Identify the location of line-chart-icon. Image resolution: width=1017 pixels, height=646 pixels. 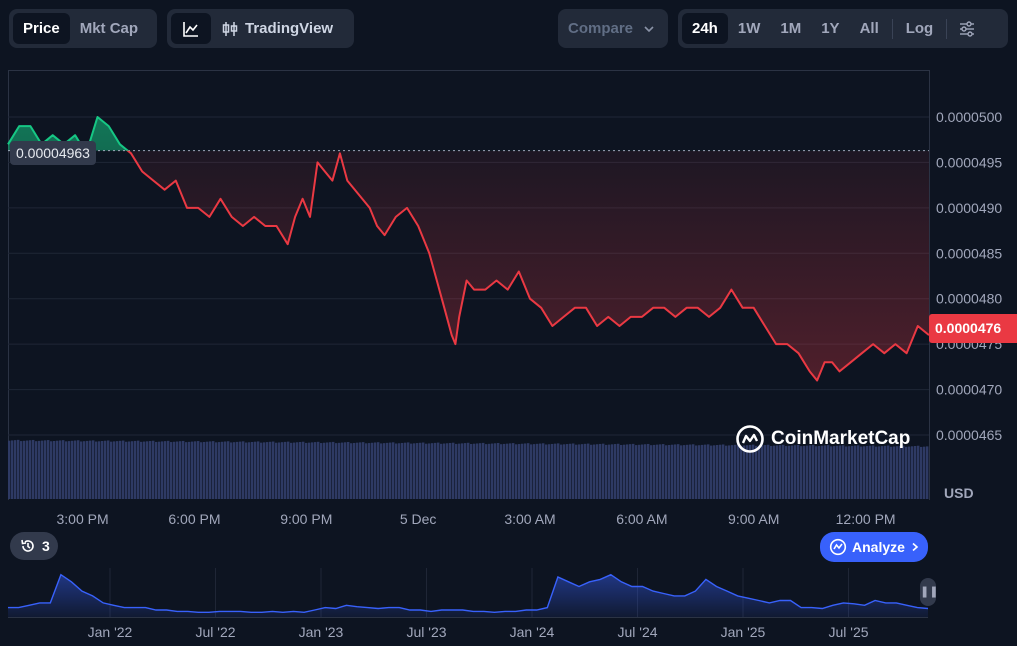
(190, 29).